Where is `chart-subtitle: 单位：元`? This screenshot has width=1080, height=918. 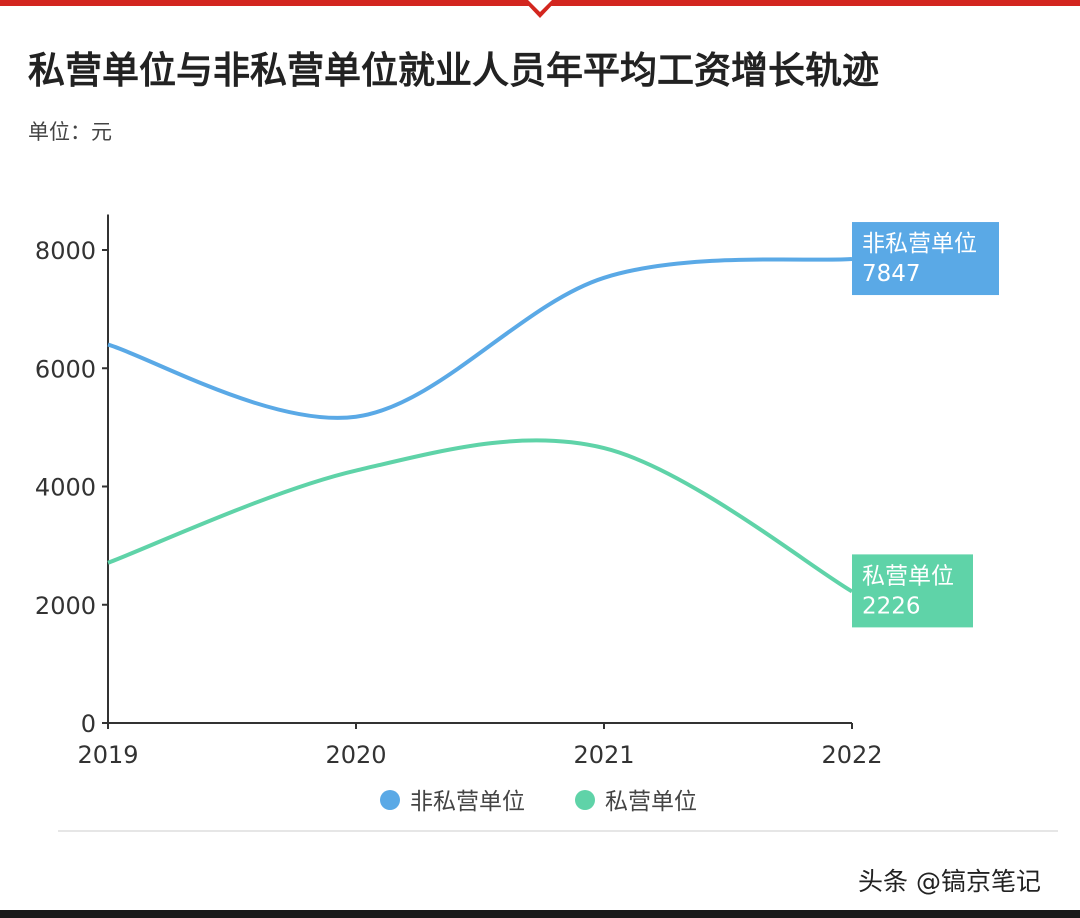 chart-subtitle: 单位：元 is located at coordinates (70, 132).